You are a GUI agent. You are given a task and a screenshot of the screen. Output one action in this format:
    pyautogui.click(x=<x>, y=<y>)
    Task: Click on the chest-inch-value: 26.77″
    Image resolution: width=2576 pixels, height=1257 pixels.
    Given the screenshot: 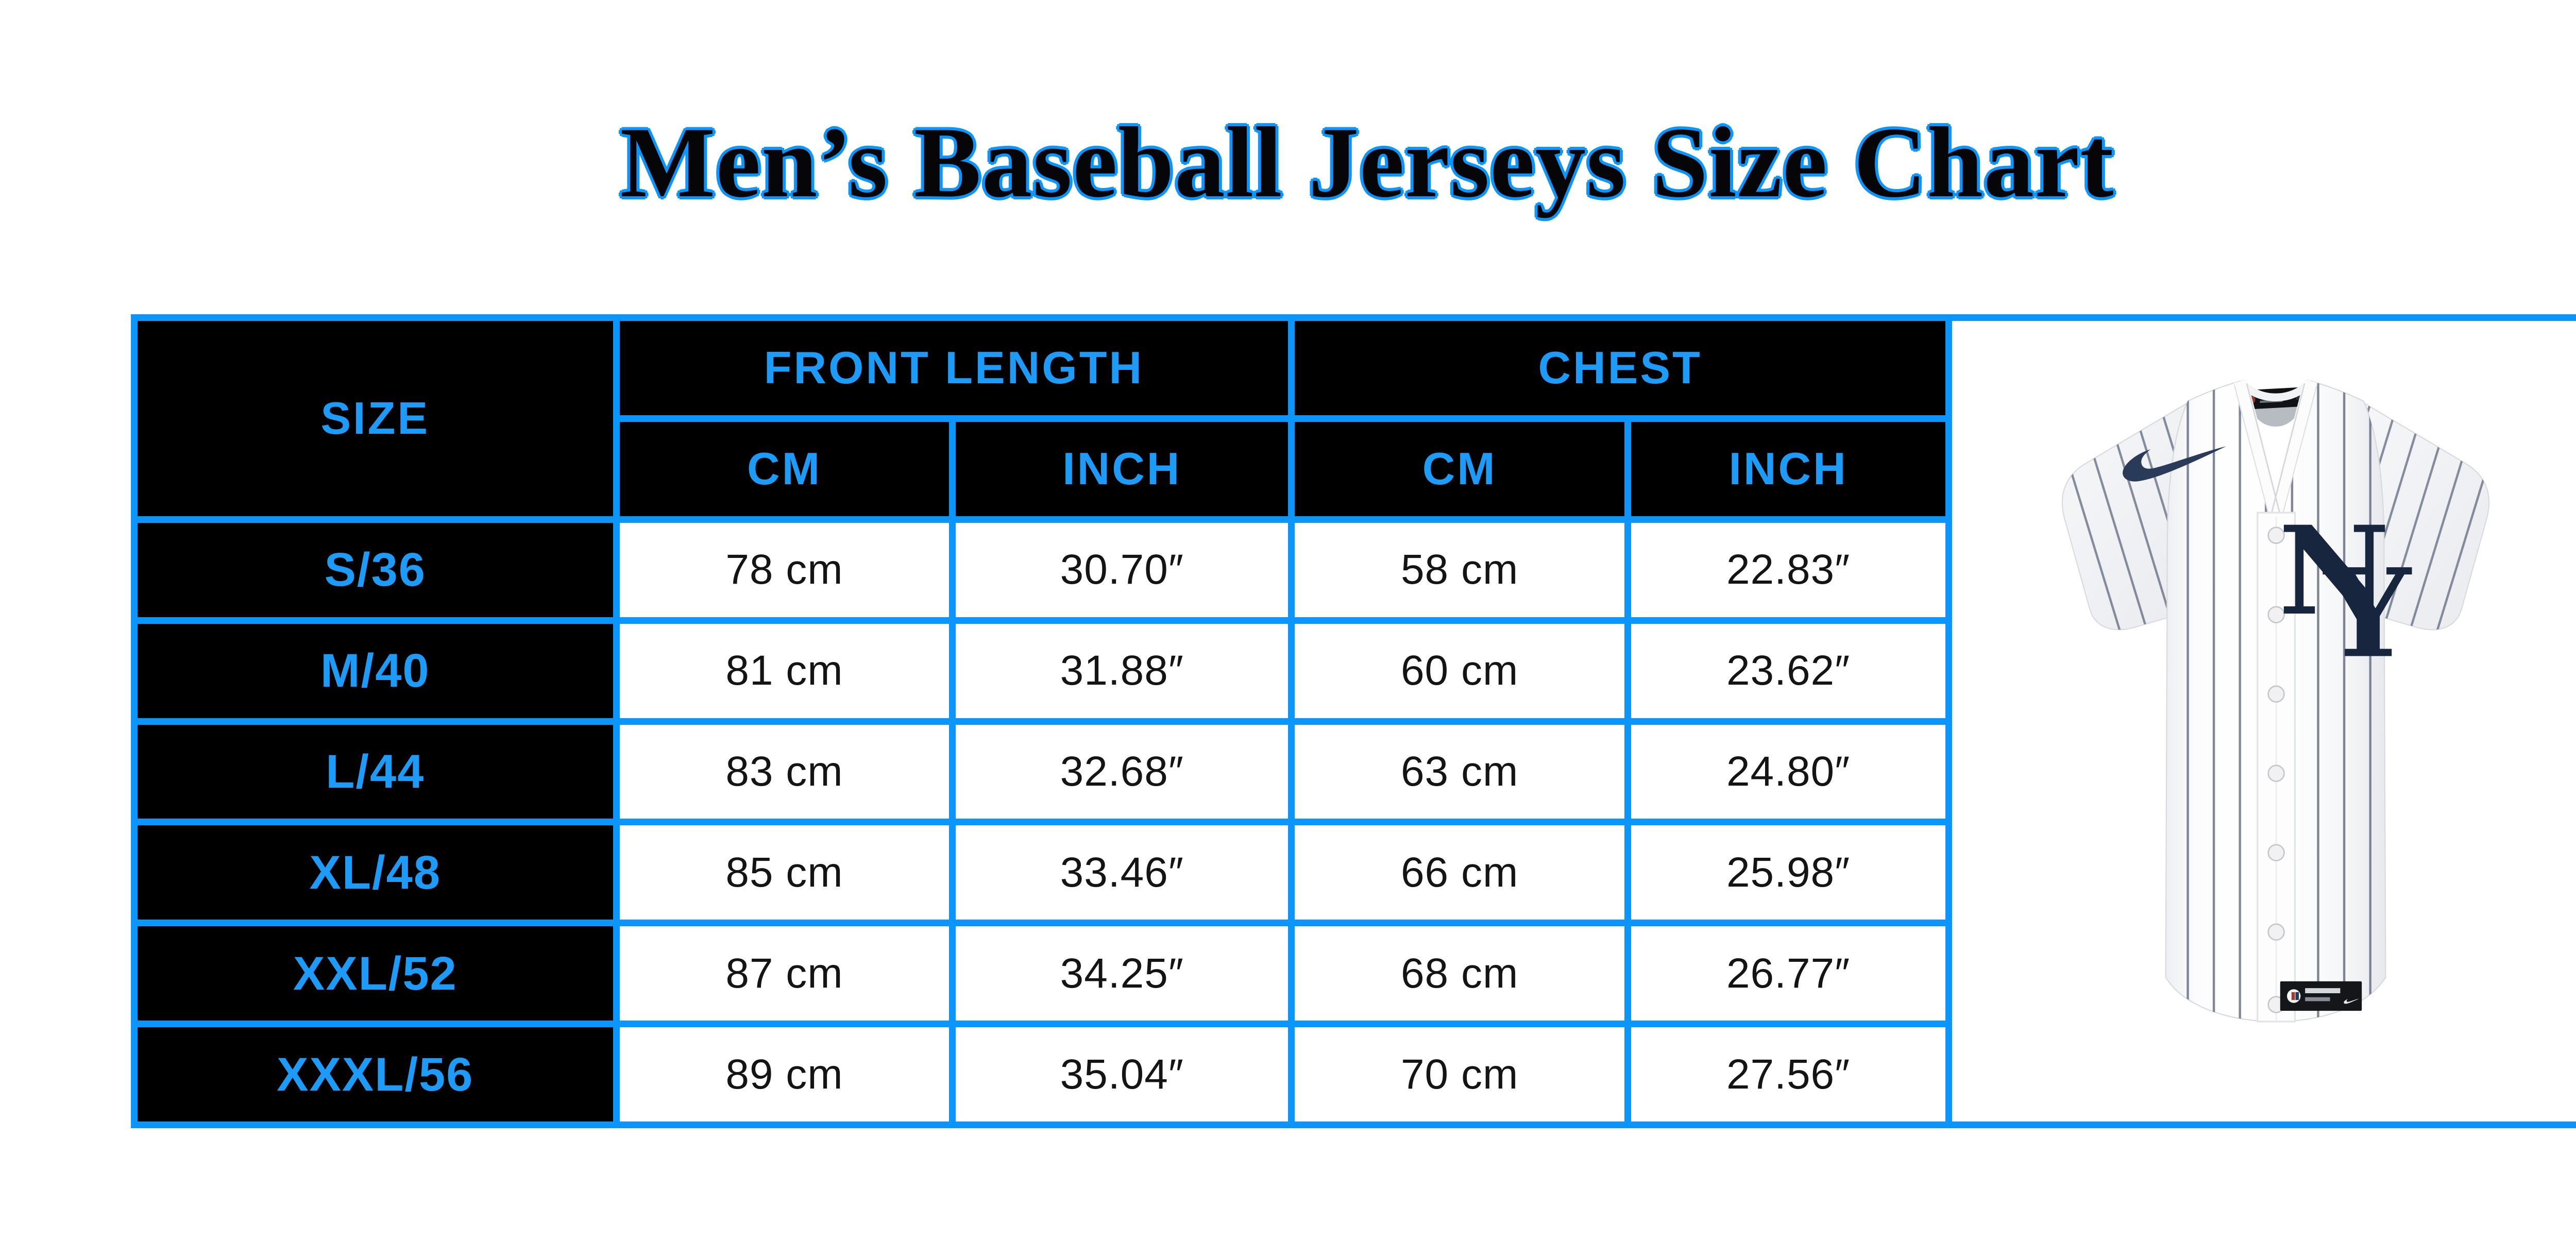 What is the action you would take?
    pyautogui.click(x=1788, y=974)
    